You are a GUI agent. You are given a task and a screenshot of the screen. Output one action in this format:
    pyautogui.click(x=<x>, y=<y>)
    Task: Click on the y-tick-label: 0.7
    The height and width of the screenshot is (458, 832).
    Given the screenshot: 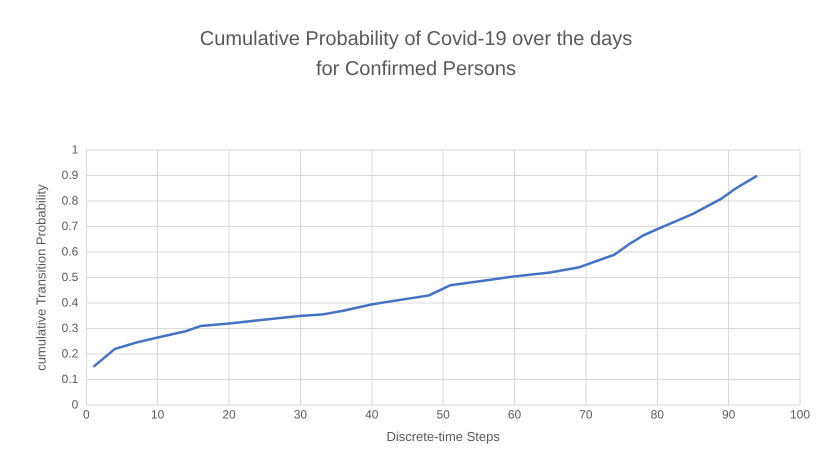 What is the action you would take?
    pyautogui.click(x=70, y=225)
    